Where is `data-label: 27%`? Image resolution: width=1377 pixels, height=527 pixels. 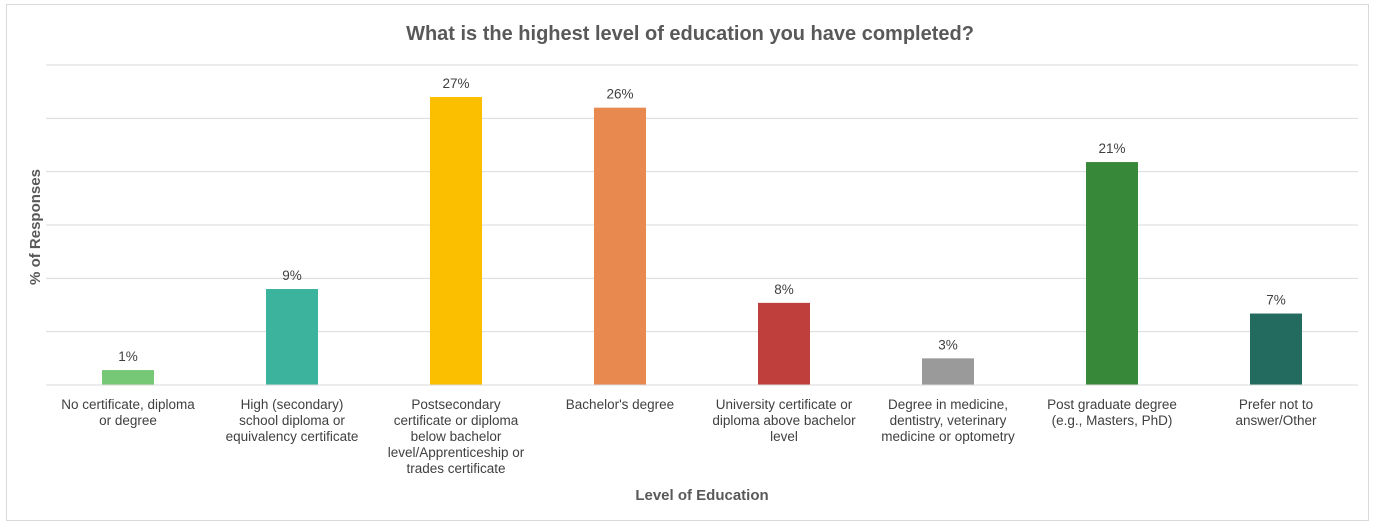 data-label: 27% is located at coordinates (455, 83).